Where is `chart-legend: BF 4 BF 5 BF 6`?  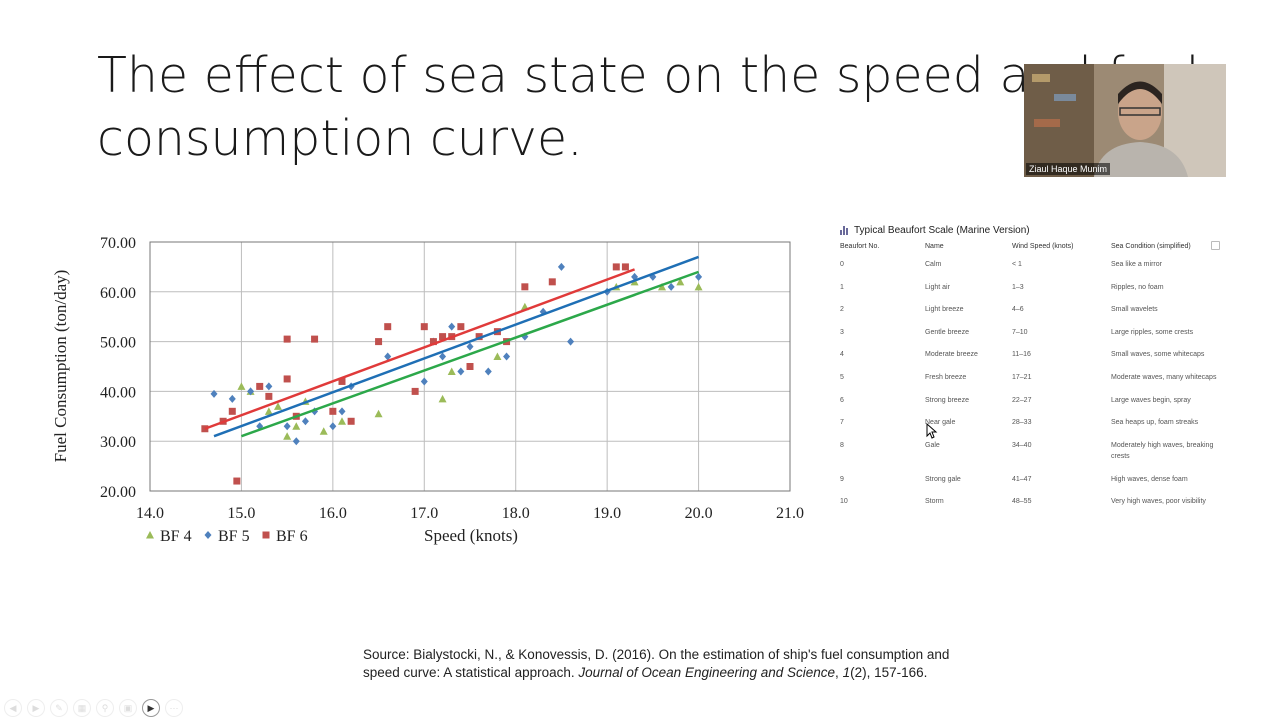 chart-legend: BF 4 BF 5 BF 6 is located at coordinates (227, 536).